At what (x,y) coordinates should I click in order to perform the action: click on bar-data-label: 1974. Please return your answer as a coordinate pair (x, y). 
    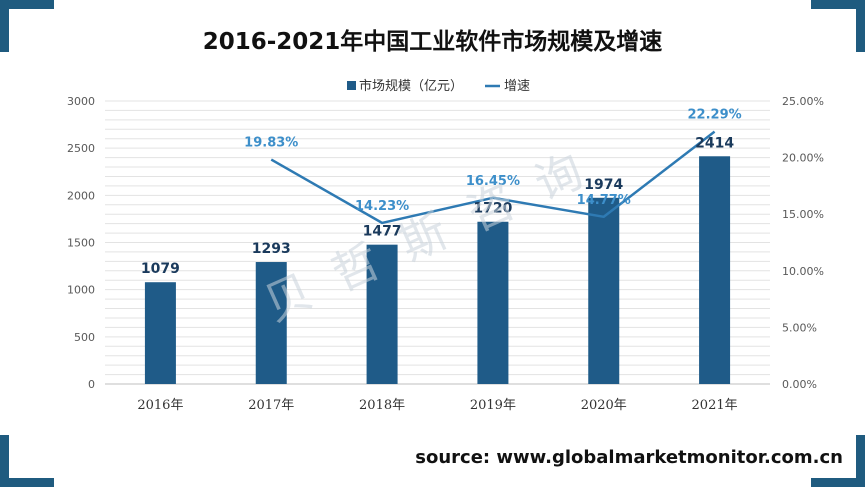
    Looking at the image, I should click on (603, 185).